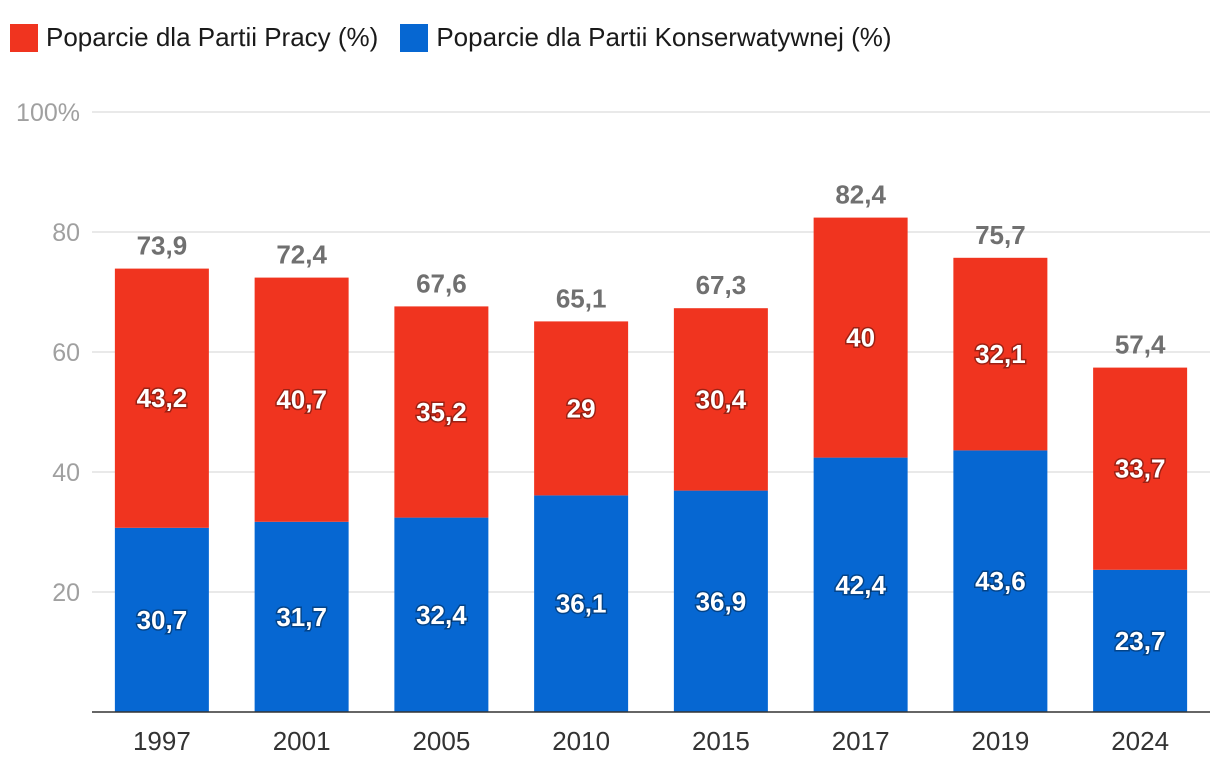  What do you see at coordinates (301, 255) in the screenshot?
I see `total-label: 72,4` at bounding box center [301, 255].